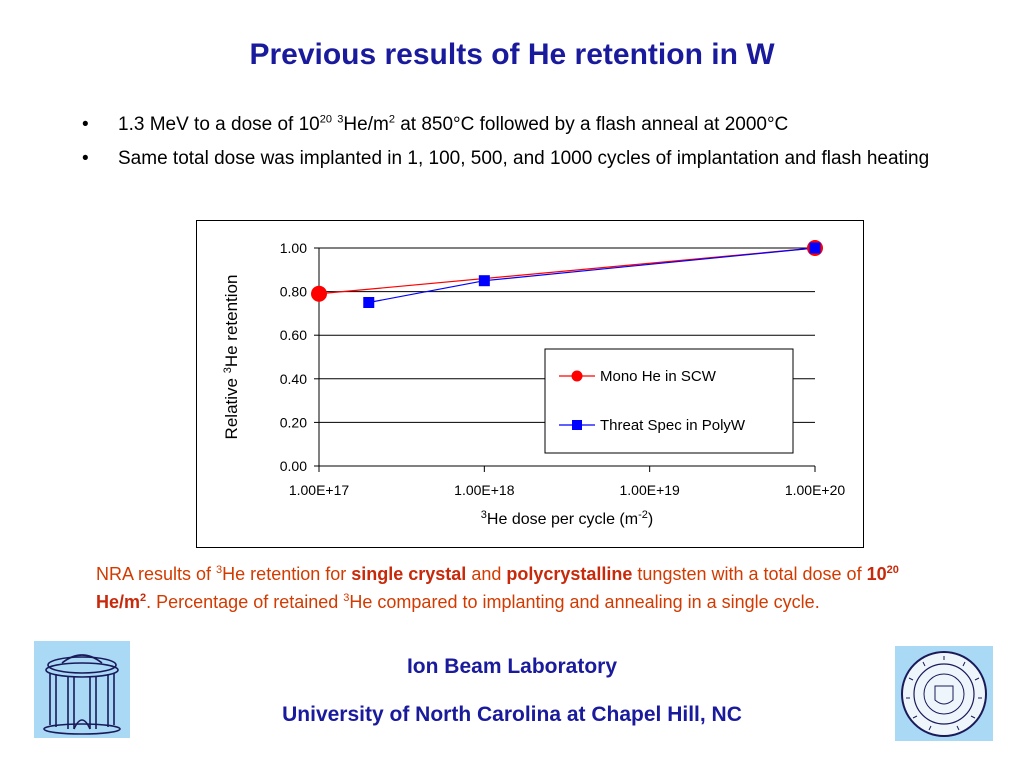  What do you see at coordinates (484, 490) in the screenshot?
I see `x-tick-label: 1.00E+18` at bounding box center [484, 490].